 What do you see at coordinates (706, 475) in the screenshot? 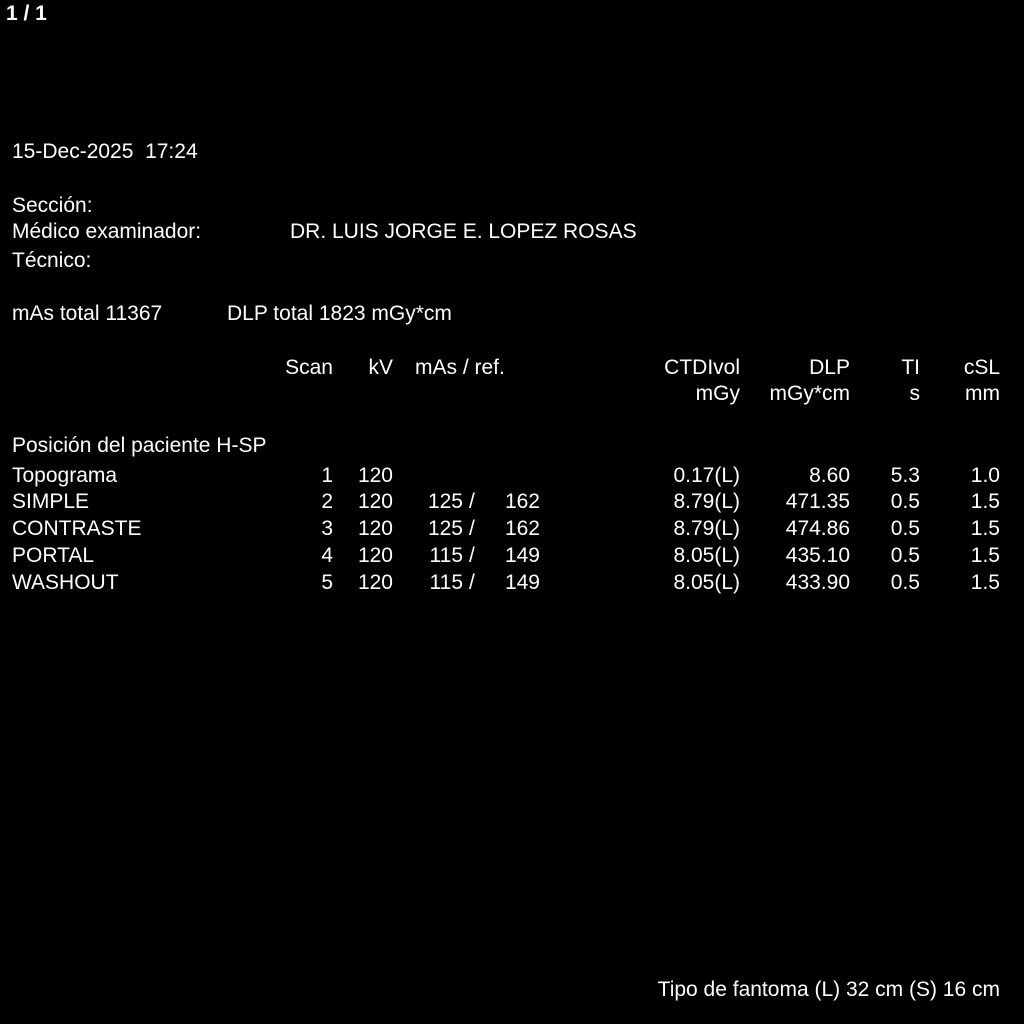
I see `cell-ctdivol: 0.17(L)` at bounding box center [706, 475].